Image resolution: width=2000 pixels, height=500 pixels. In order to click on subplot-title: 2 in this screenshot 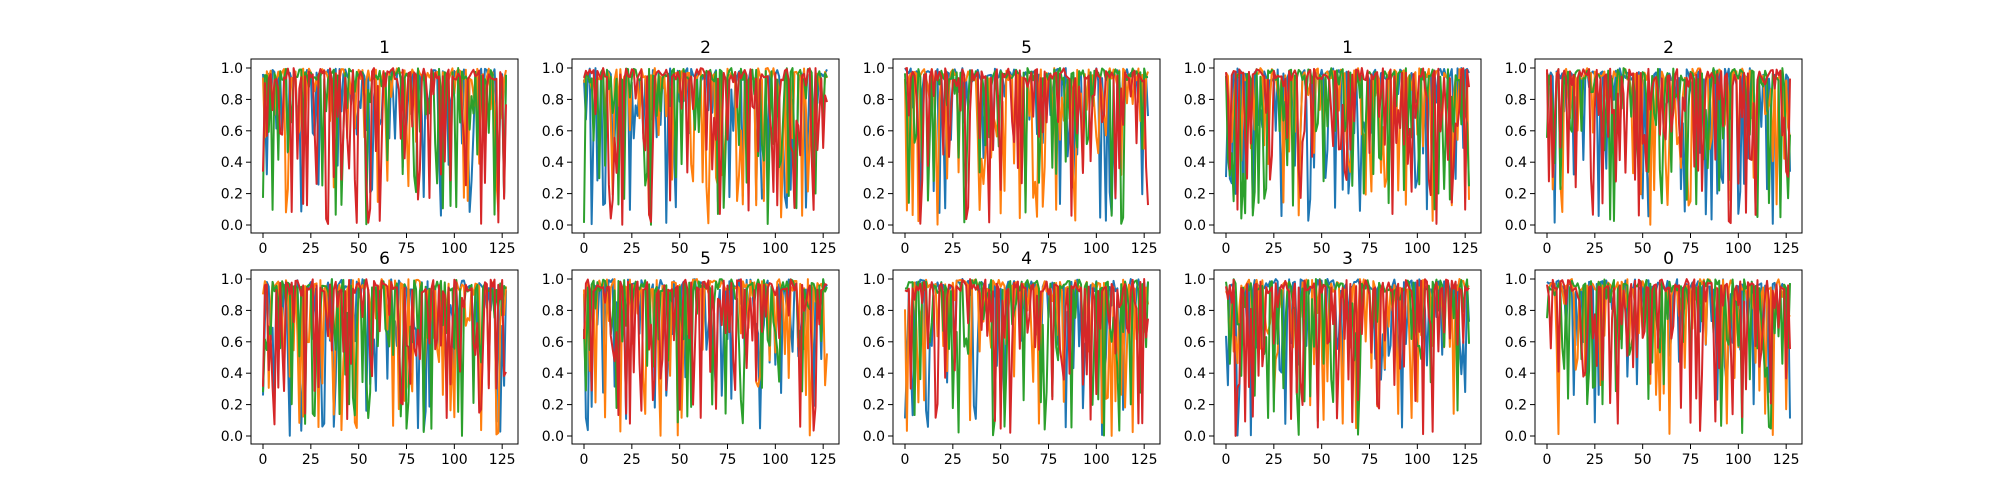, I will do `click(1668, 48)`.